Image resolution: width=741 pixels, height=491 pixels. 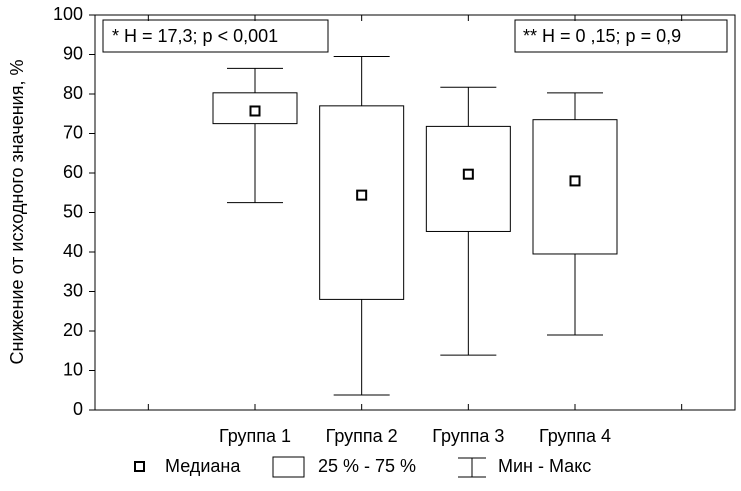 I want to click on annotation: * H = 17,3; p < 0,001, so click(x=195, y=36).